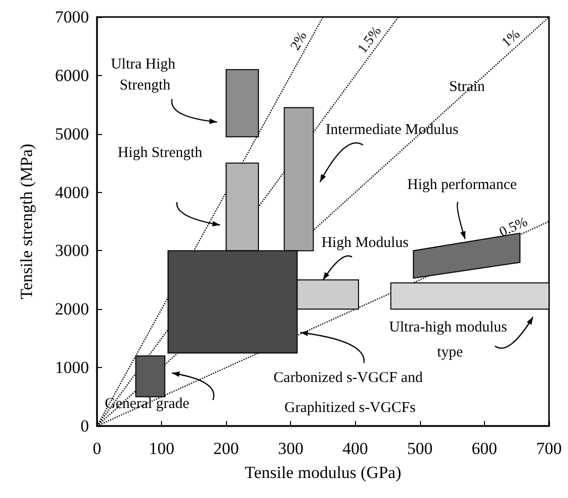 The image size is (568, 498). I want to click on y-tick-label: 4000, so click(72, 192).